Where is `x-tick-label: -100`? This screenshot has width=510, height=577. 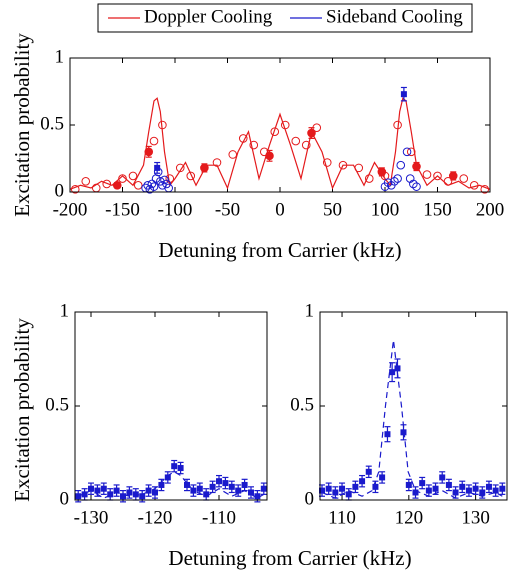 x-tick-label: -100 is located at coordinates (175, 209).